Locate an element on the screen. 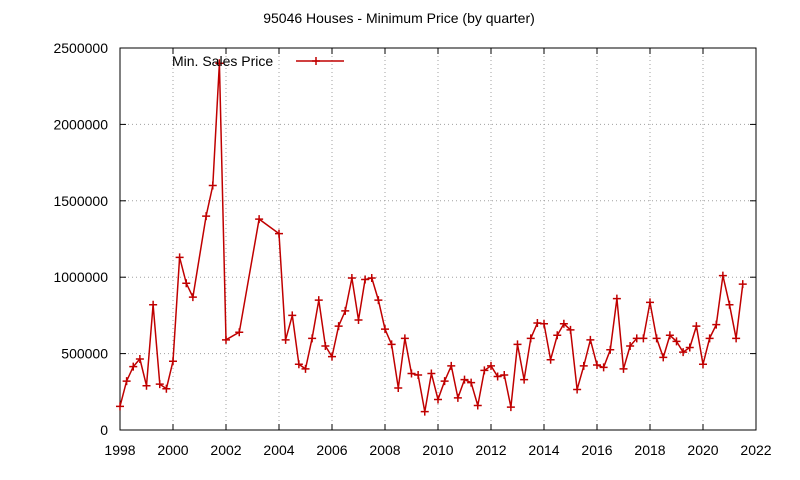 The width and height of the screenshot is (800, 480). y-tick-label: 0 is located at coordinates (104, 430).